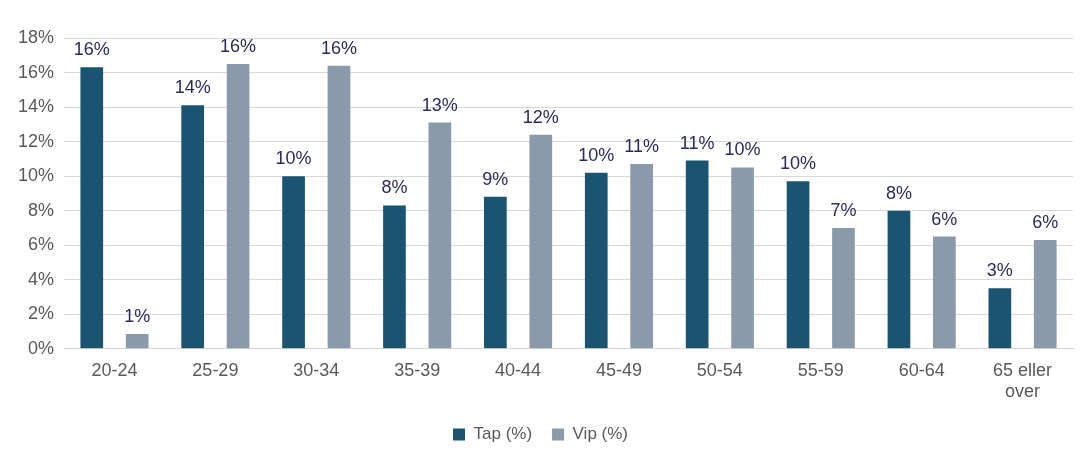  What do you see at coordinates (36, 140) in the screenshot?
I see `y-tick-label: 12%` at bounding box center [36, 140].